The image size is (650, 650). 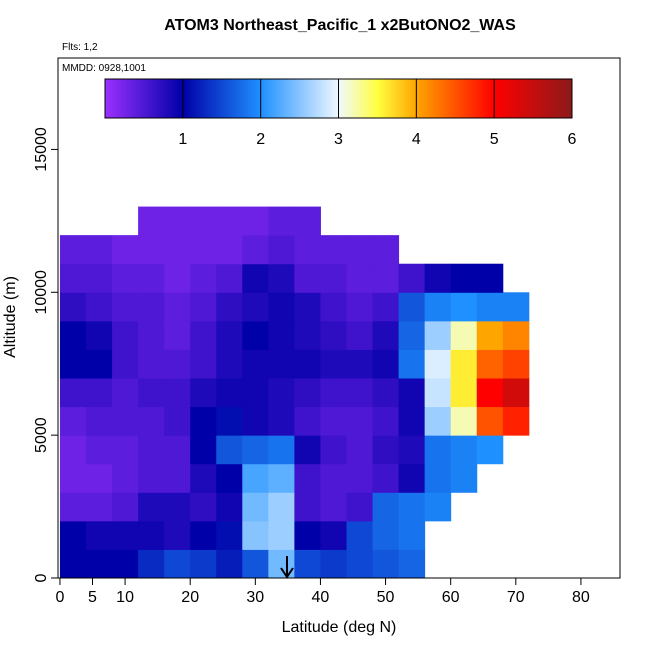 I want to click on colorbar-tick-label: 5, so click(x=494, y=139).